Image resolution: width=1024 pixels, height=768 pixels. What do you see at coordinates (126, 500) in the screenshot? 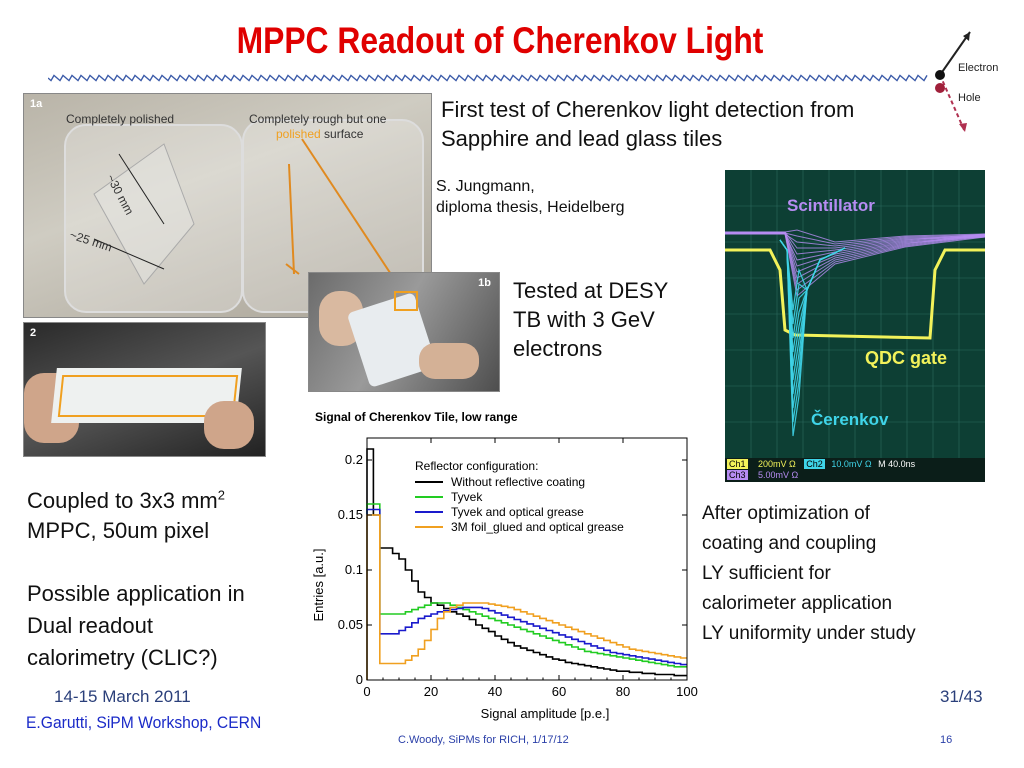
I see `coupled-line1: Coupled to 3x3 mm2` at bounding box center [126, 500].